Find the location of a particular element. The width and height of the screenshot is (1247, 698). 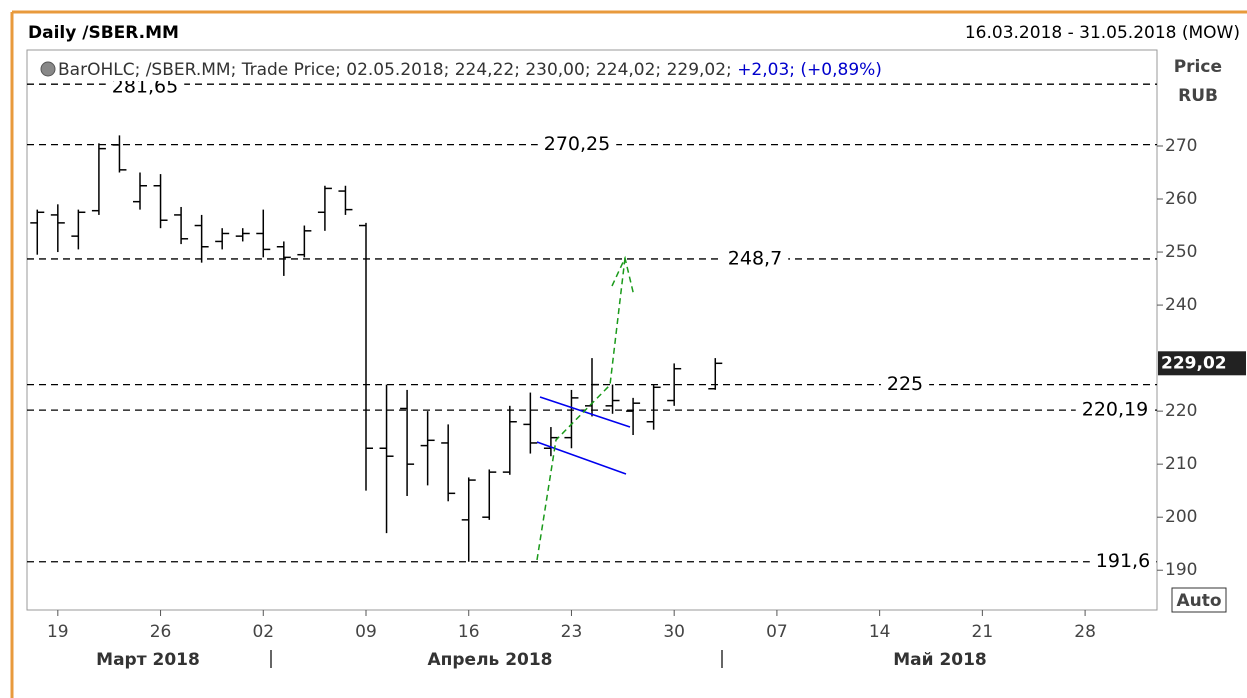

x-tick-label: 07 is located at coordinates (777, 632).